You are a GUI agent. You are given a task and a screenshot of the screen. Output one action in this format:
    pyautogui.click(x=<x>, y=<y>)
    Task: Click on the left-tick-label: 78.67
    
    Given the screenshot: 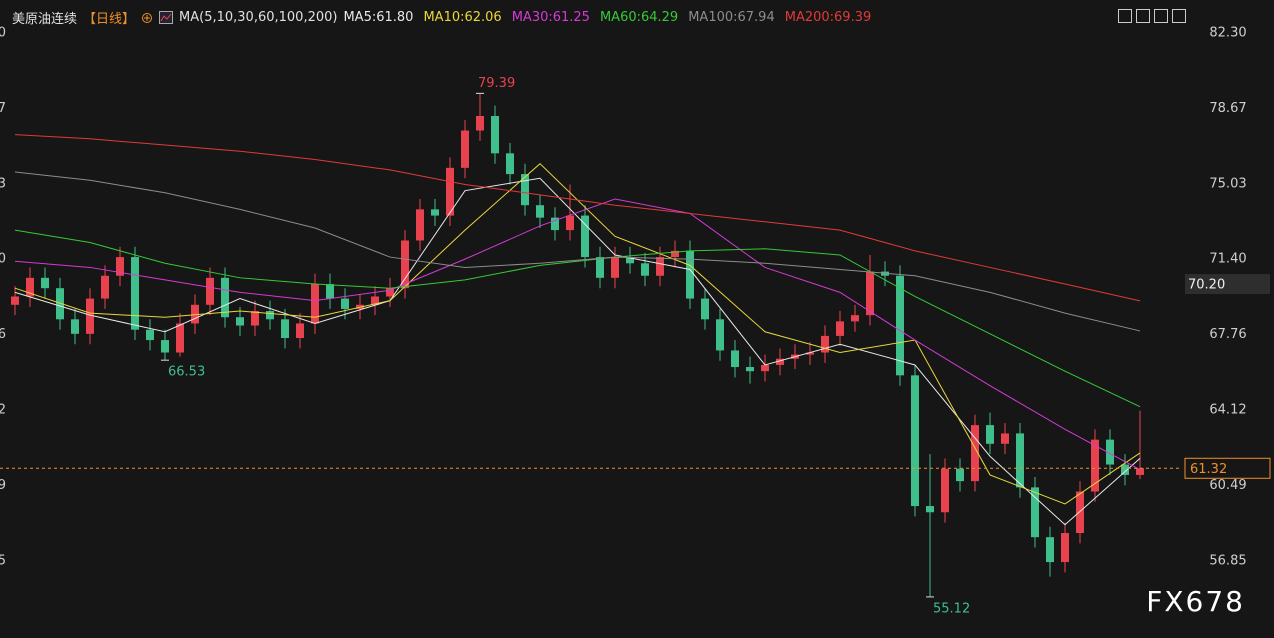 What is the action you would take?
    pyautogui.click(x=3, y=108)
    